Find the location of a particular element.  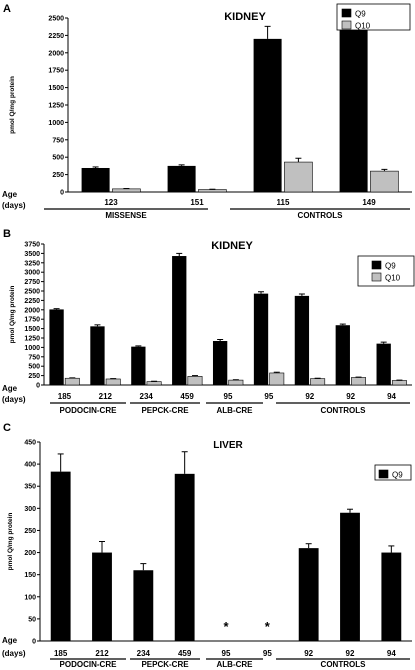

group-label: MISSENSE is located at coordinates (126, 215).